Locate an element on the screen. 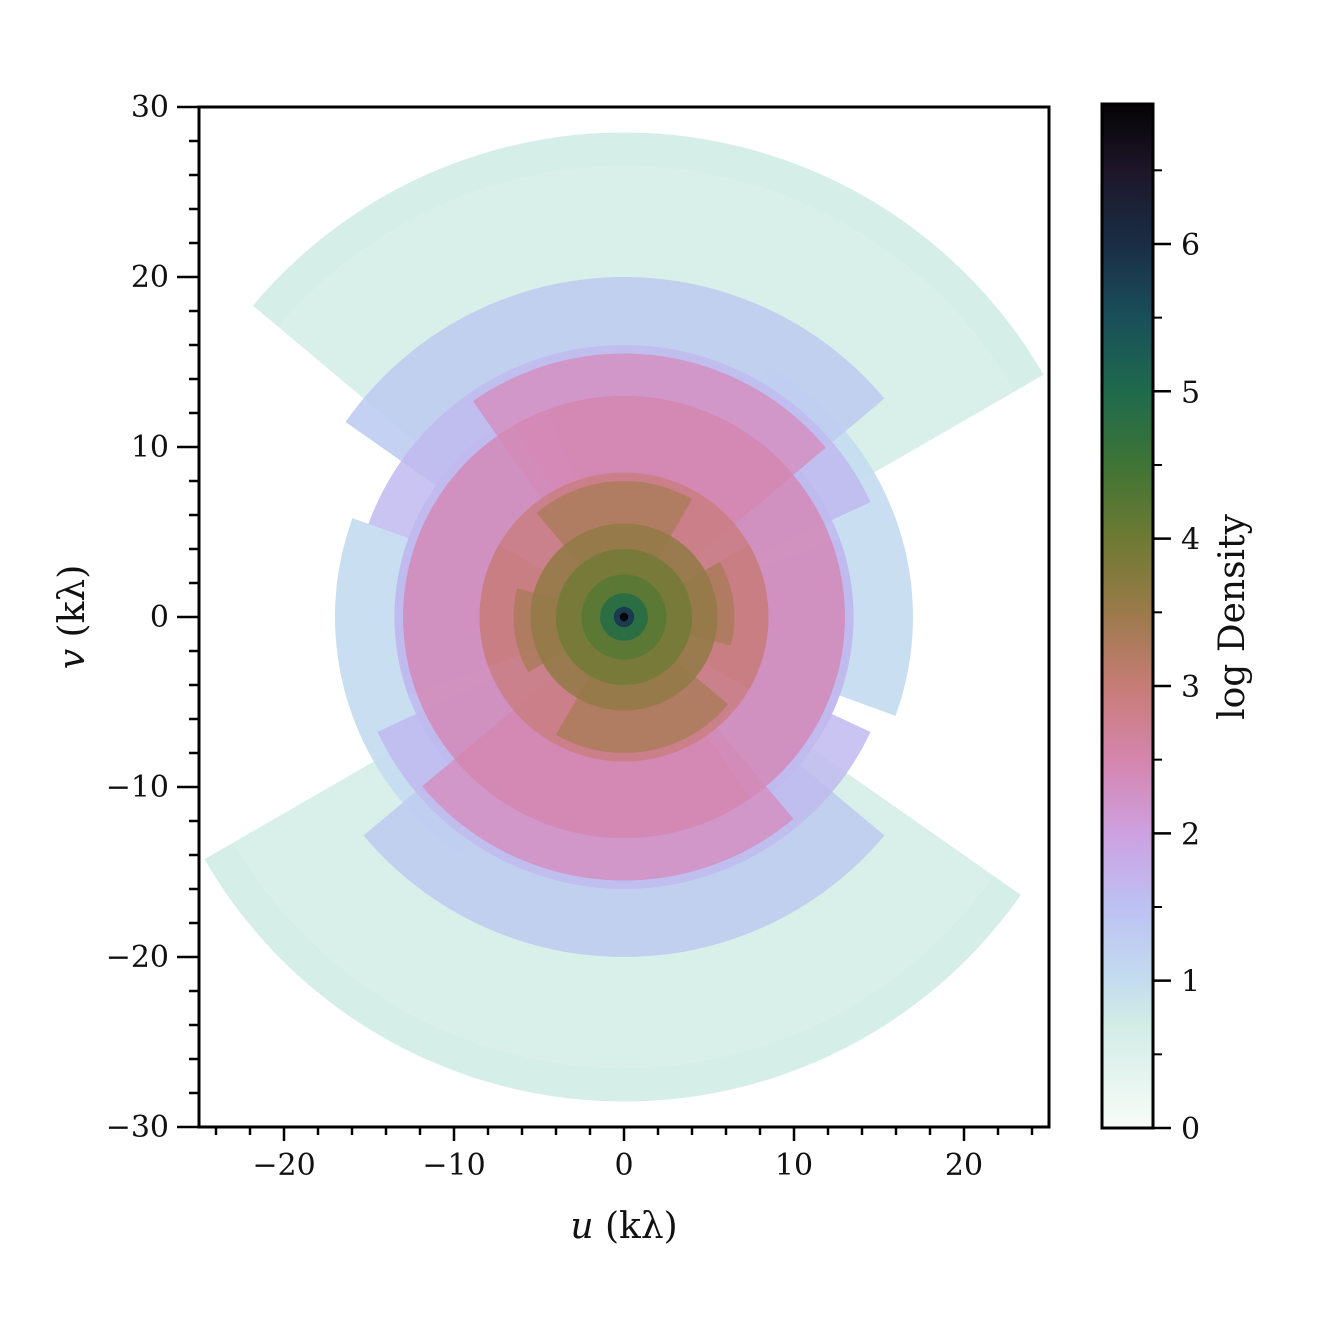 The height and width of the screenshot is (1328, 1328). colorbar-tick-label: 6 is located at coordinates (1190, 245).